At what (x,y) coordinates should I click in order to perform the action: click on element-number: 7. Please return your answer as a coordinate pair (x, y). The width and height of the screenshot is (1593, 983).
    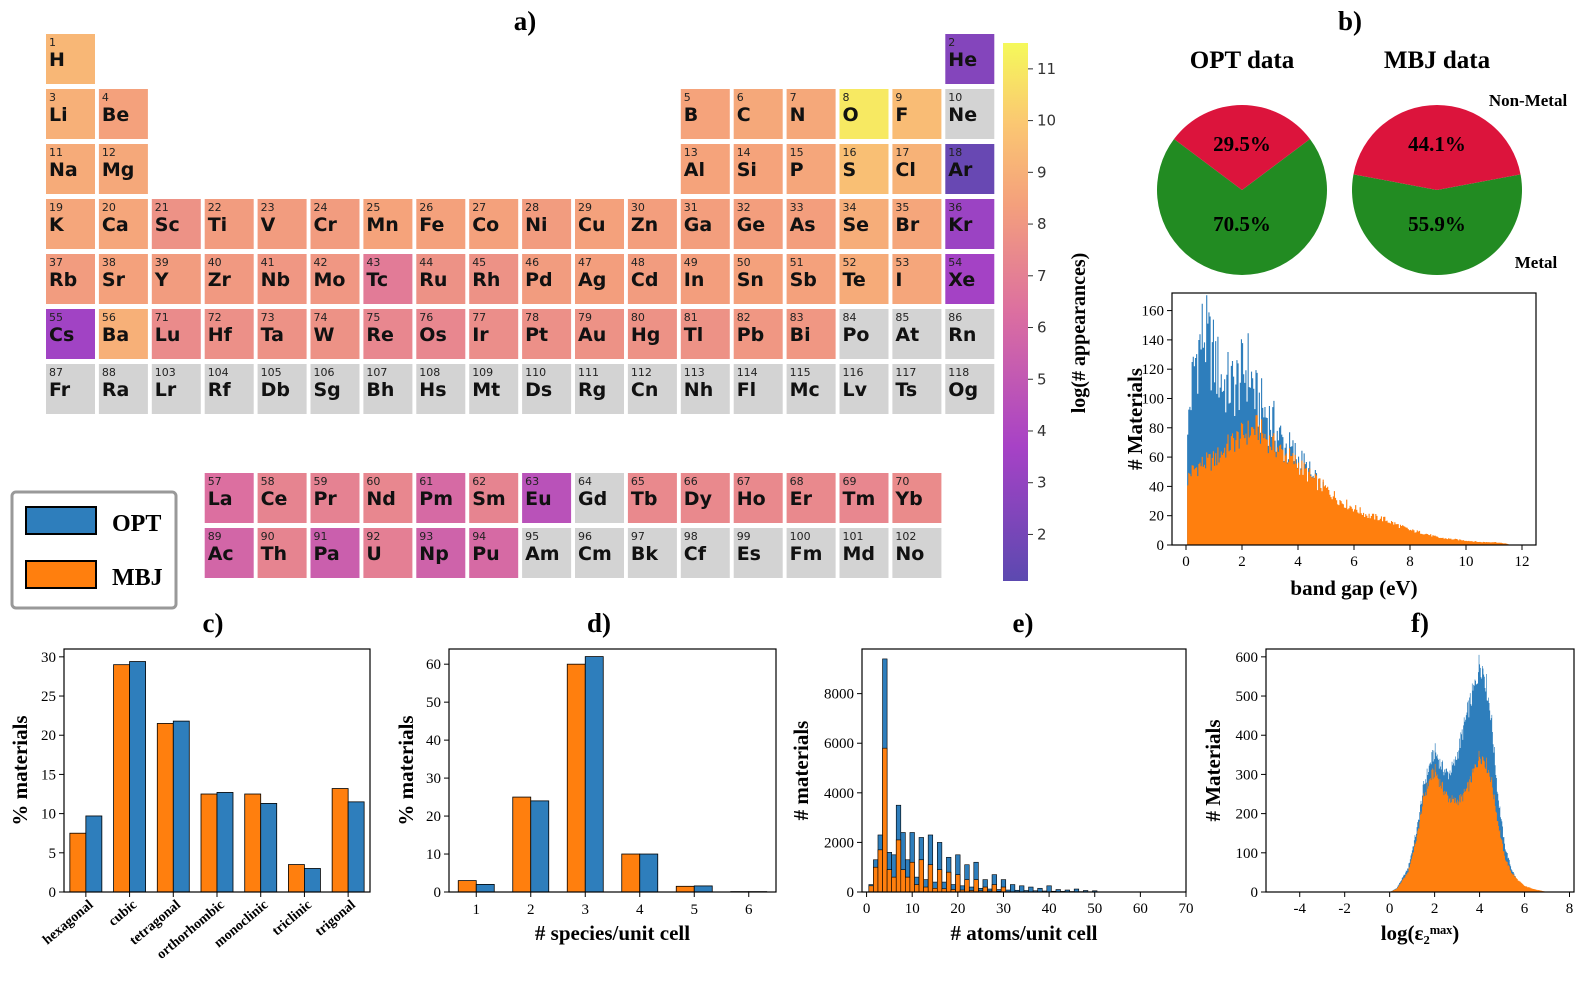
    Looking at the image, I should click on (793, 97).